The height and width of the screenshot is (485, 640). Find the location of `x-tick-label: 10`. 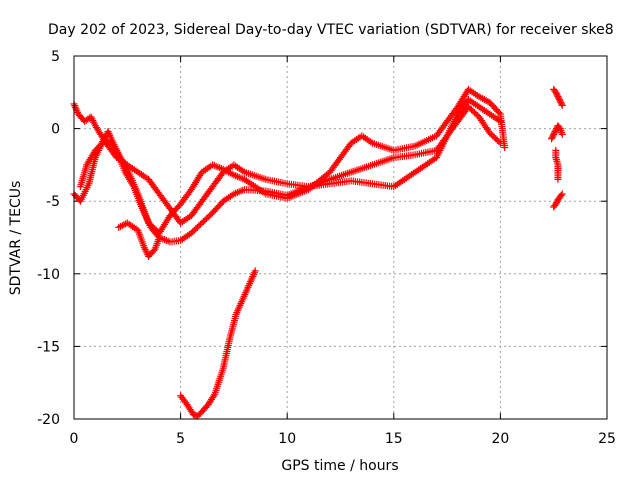

x-tick-label: 10 is located at coordinates (287, 439).